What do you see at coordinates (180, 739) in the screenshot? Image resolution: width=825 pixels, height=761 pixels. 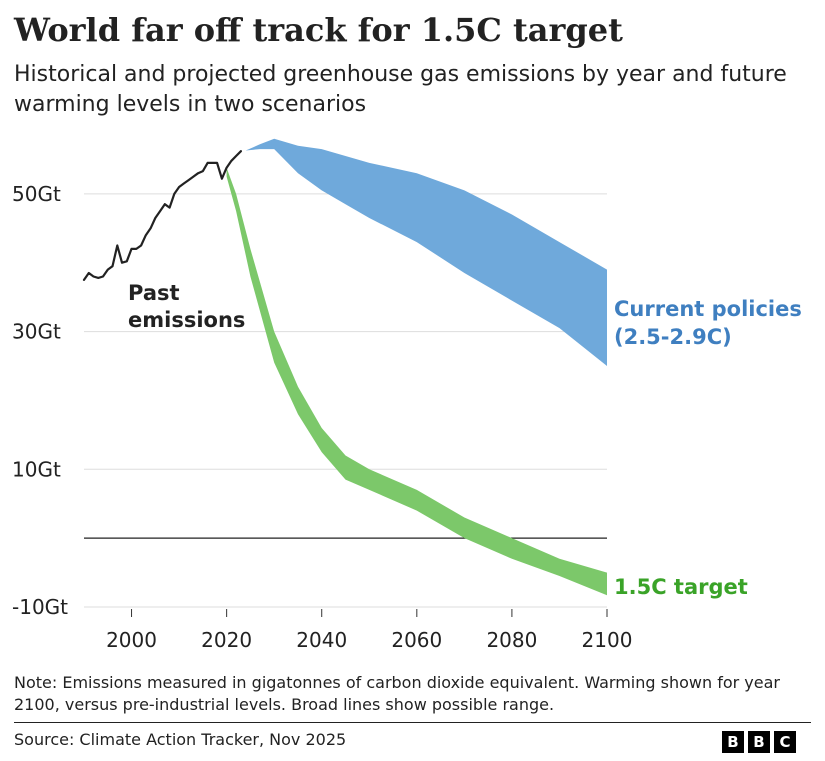 I see `source-credit: Source: Climate Action Tracker, Nov 2025` at bounding box center [180, 739].